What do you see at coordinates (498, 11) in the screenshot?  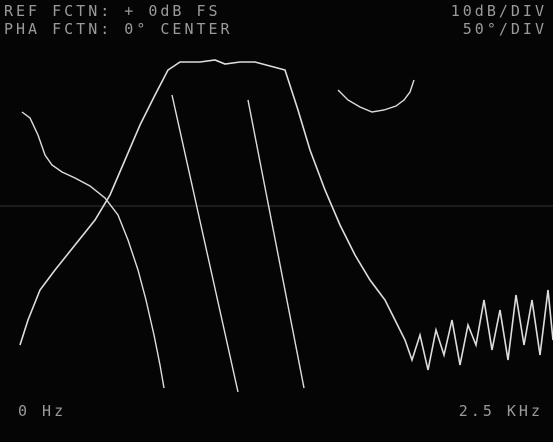 I see `magnitude-scale: 10dB/DIV` at bounding box center [498, 11].